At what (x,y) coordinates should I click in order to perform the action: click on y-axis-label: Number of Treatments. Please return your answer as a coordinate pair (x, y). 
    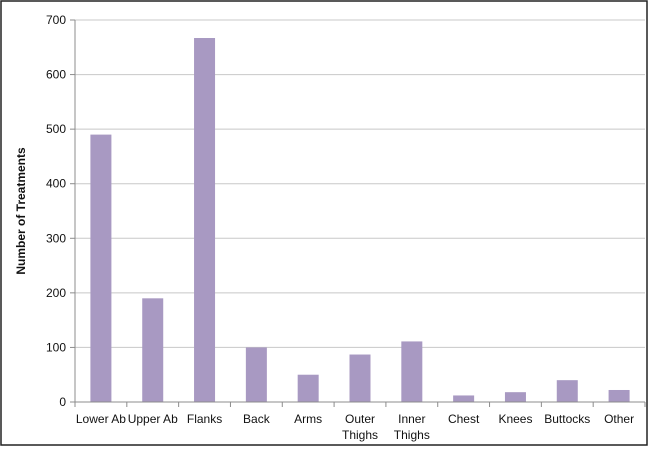
    Looking at the image, I should click on (21, 211).